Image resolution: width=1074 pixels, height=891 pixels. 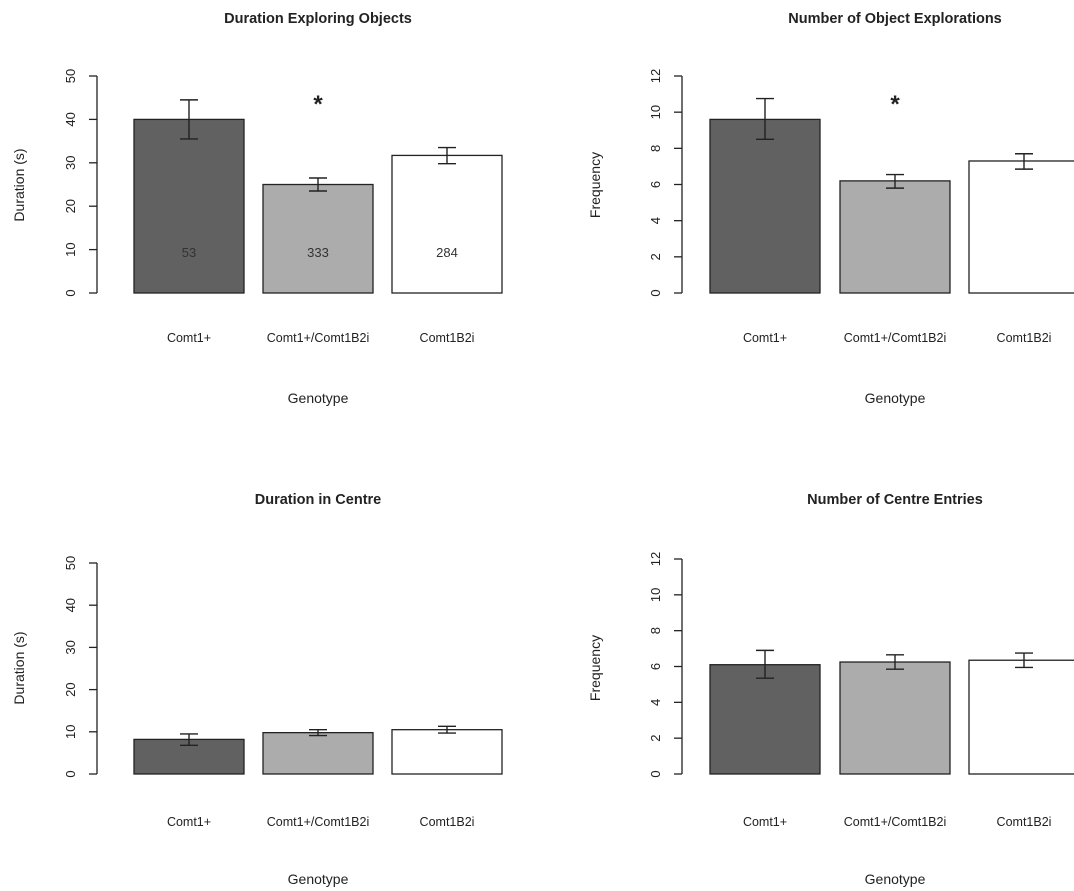 I want to click on chart-title: Duration in Centre, so click(x=318, y=500).